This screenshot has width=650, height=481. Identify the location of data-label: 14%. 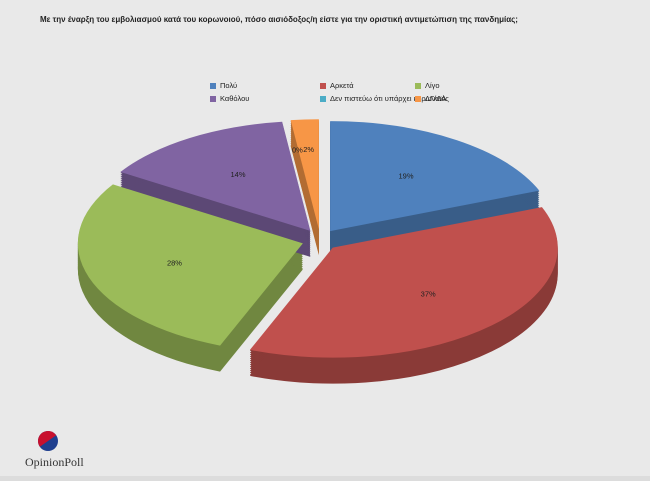
(238, 174).